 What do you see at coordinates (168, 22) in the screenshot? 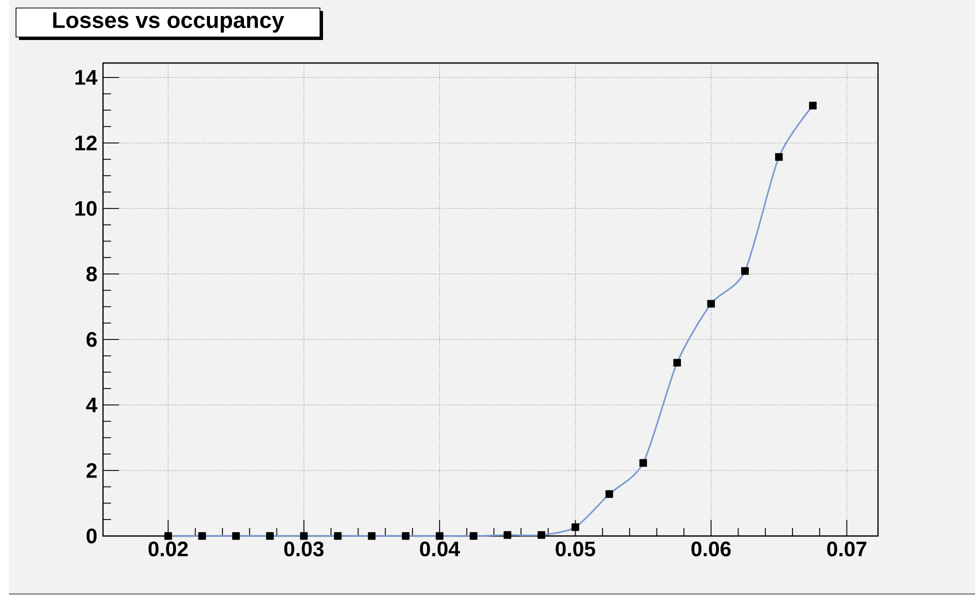
I see `chart-title: Losses vs occupancy` at bounding box center [168, 22].